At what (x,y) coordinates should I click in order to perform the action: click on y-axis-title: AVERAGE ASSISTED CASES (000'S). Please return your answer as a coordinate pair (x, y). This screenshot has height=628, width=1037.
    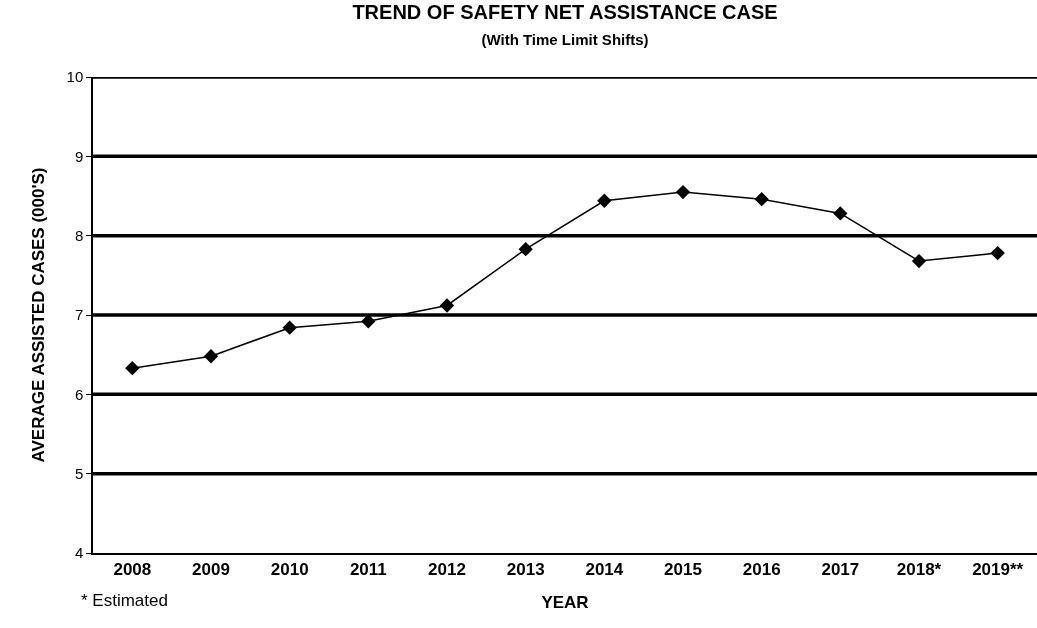
    Looking at the image, I should click on (38, 315).